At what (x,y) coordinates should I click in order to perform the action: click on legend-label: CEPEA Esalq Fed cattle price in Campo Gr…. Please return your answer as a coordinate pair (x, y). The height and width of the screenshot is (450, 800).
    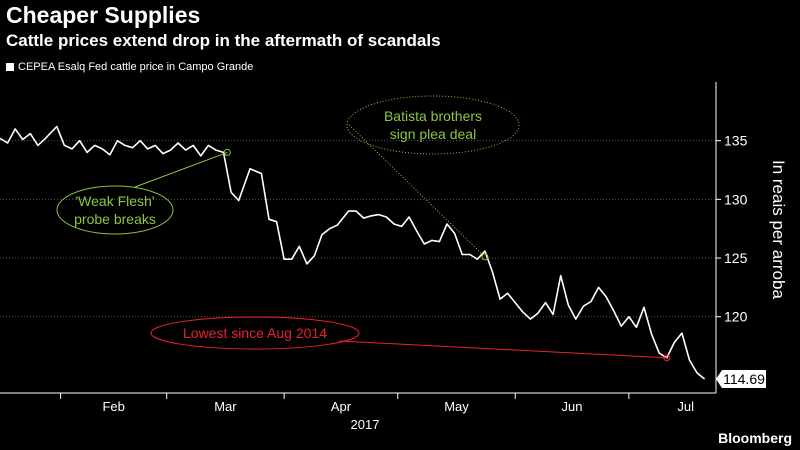
    Looking at the image, I should click on (136, 67).